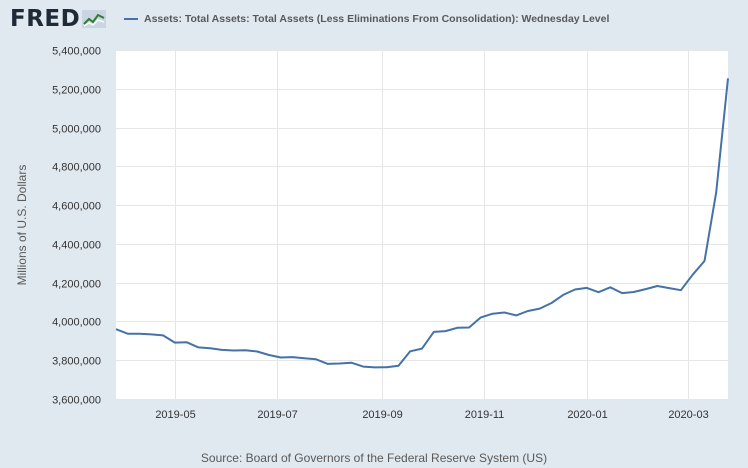  I want to click on y-tick-label: 4,400,000, so click(76, 246).